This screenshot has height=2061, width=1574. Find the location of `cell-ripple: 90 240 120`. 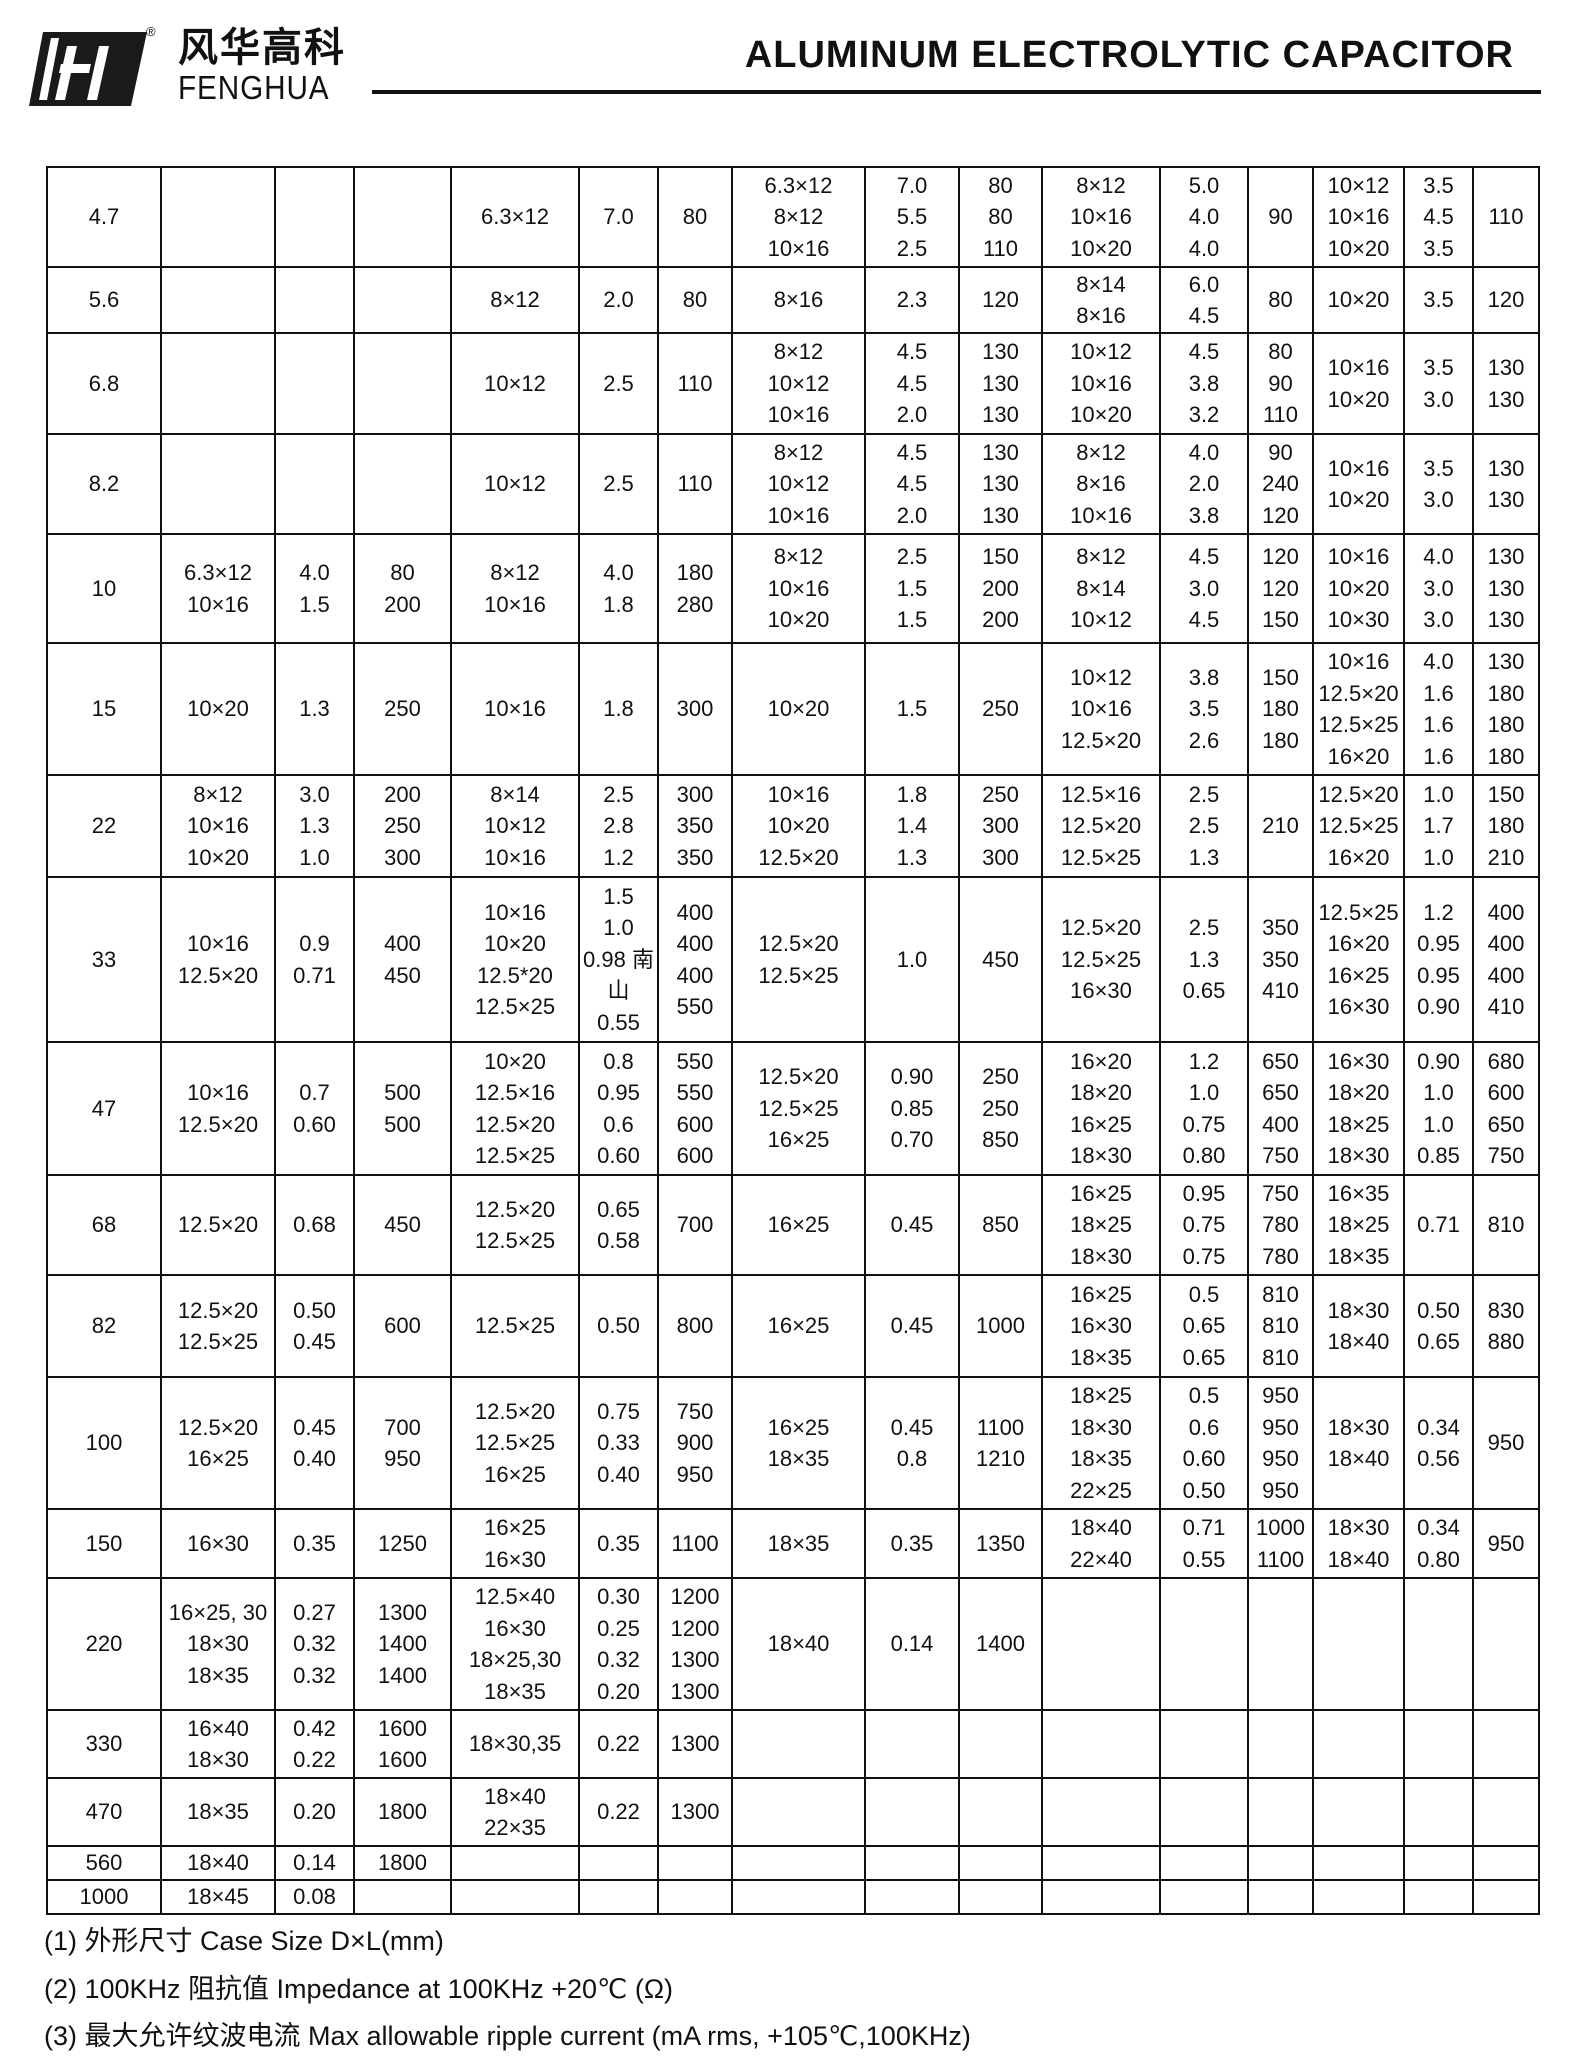

cell-ripple: 90 240 120 is located at coordinates (1280, 484).